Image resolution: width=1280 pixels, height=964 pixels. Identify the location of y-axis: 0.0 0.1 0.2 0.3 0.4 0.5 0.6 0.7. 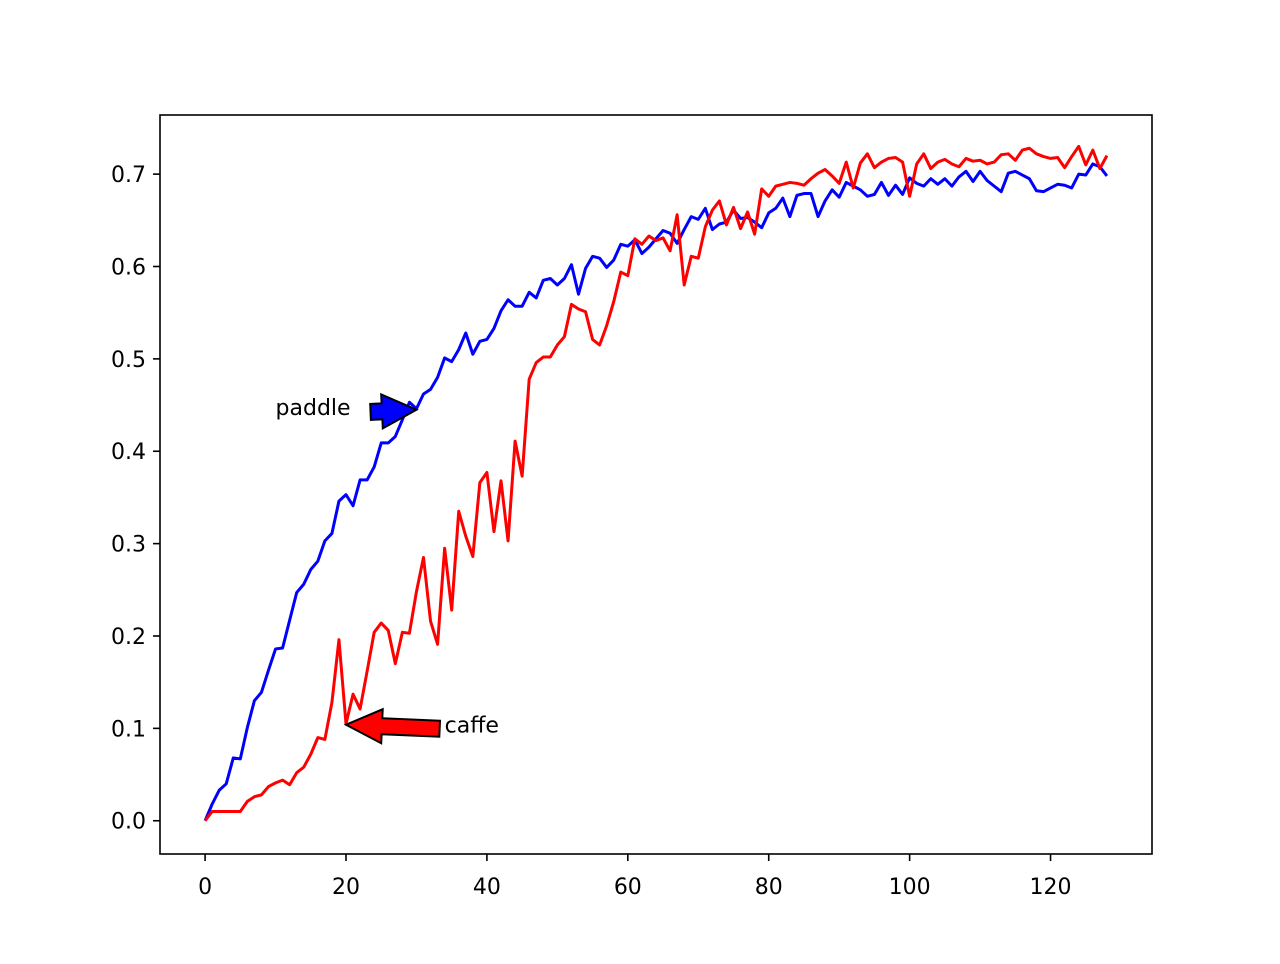
(135, 499).